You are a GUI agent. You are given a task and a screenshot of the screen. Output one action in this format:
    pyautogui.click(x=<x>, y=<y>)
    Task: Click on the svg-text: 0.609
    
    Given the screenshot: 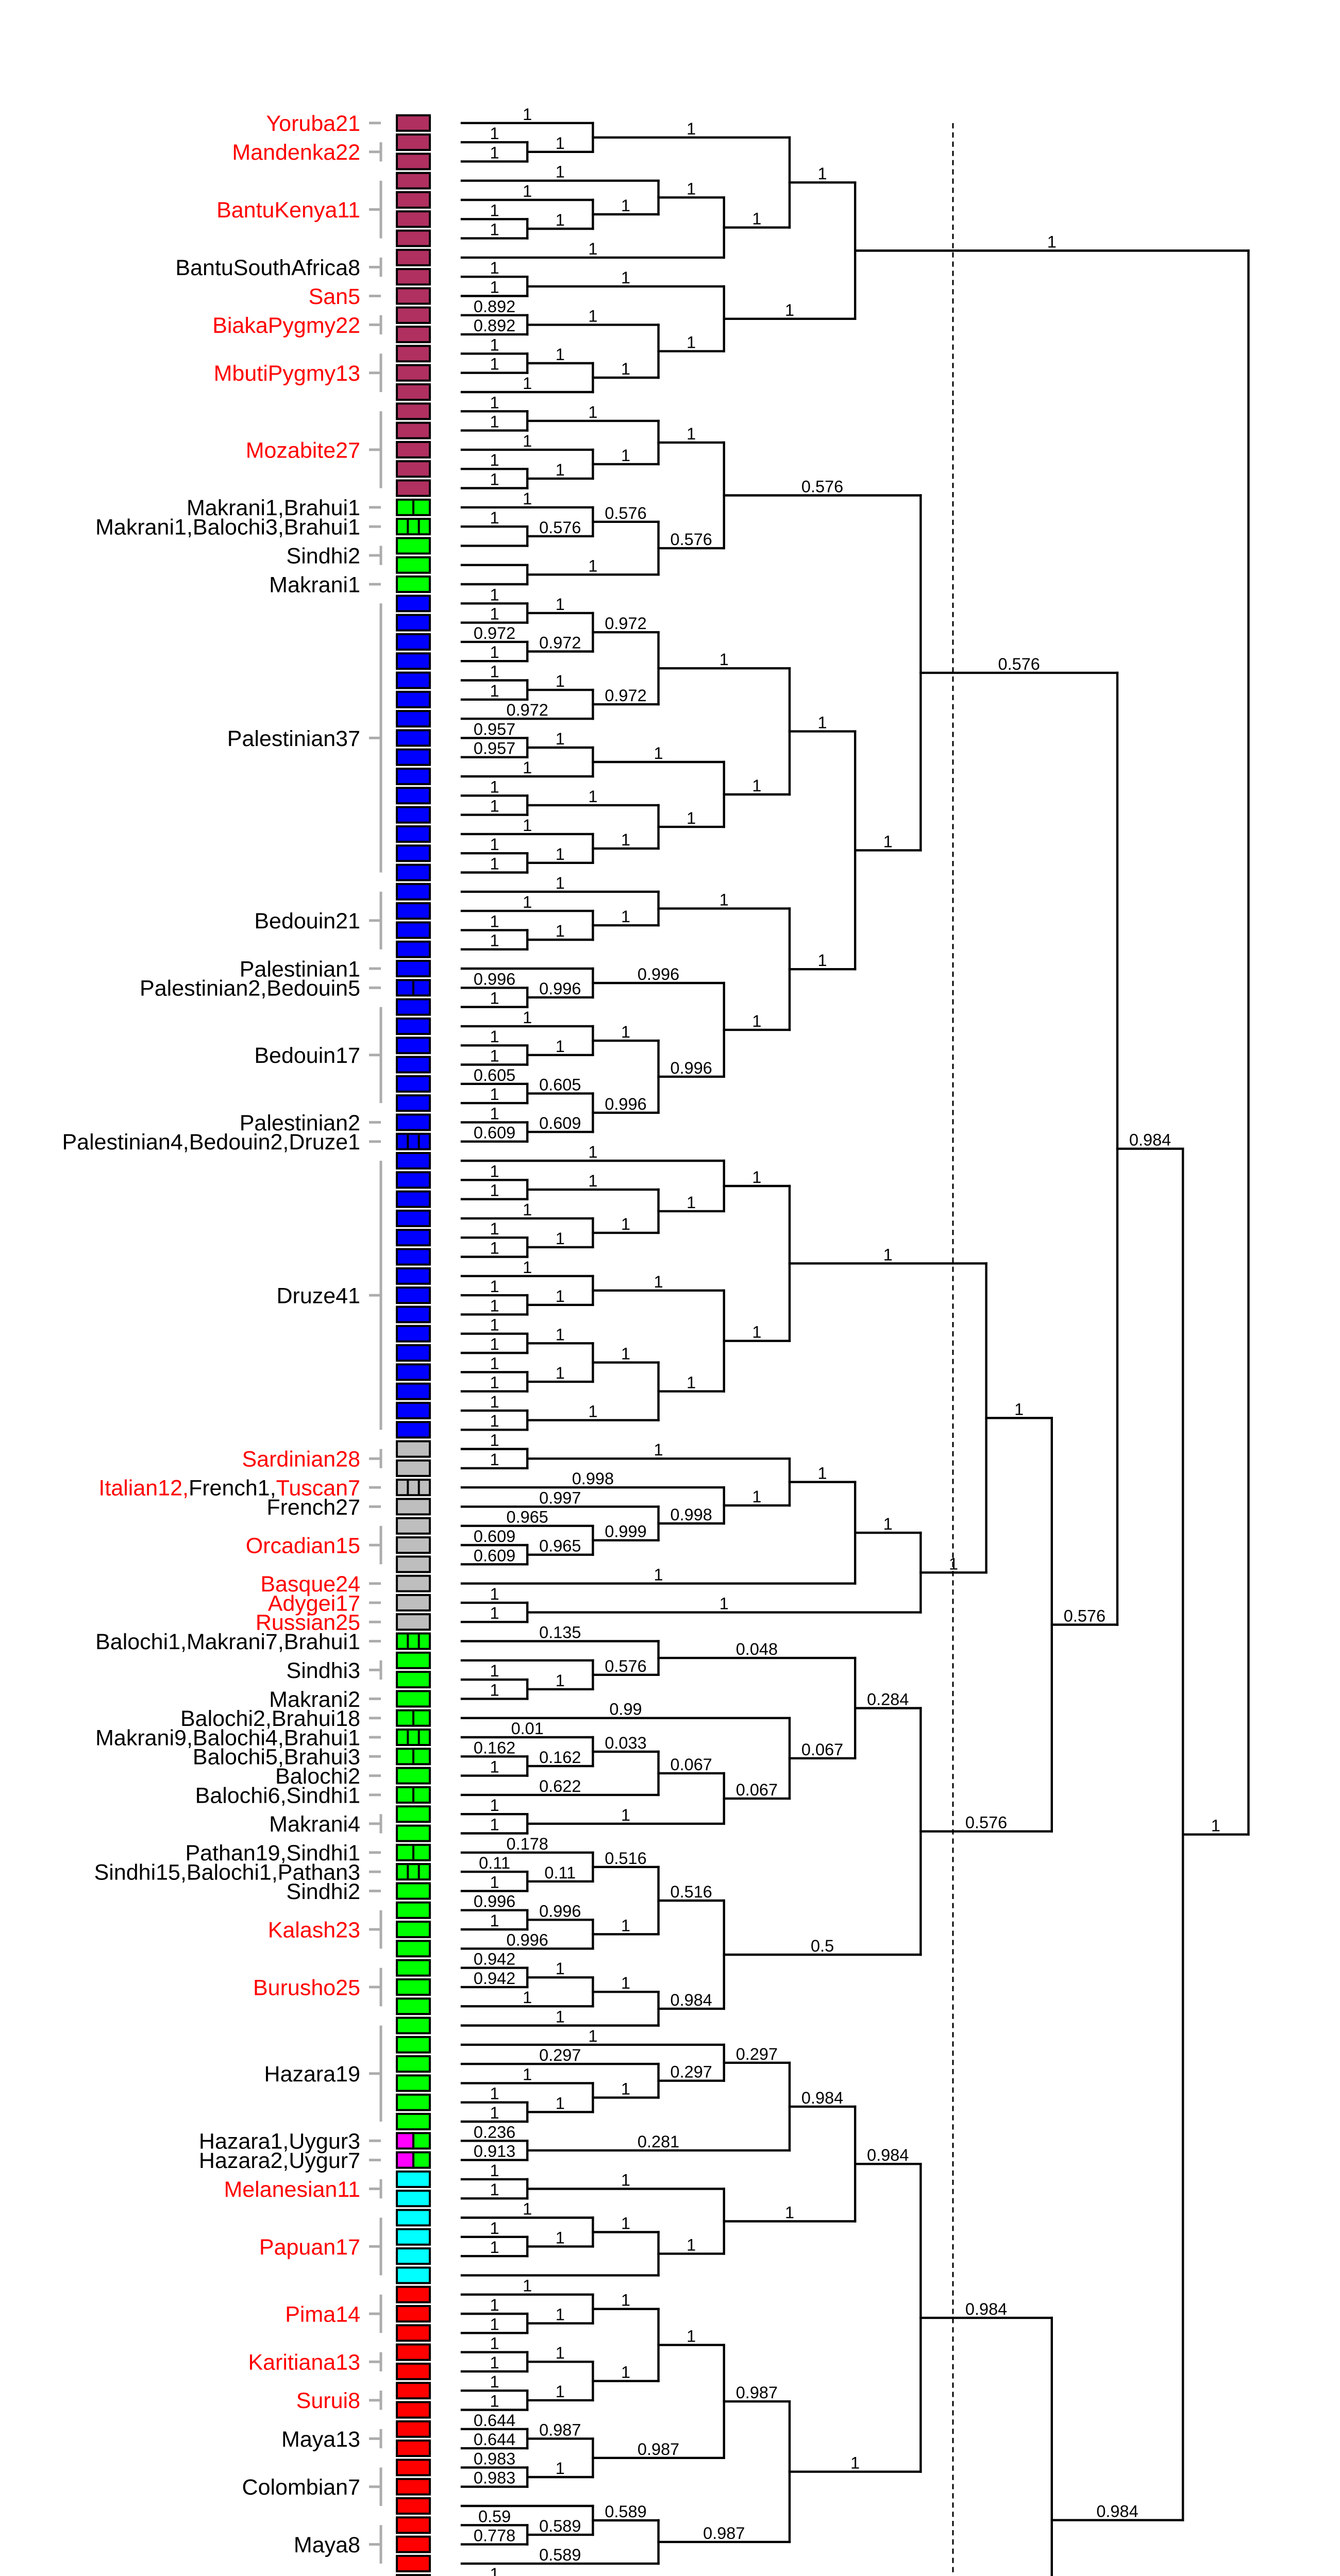 What is the action you would take?
    pyautogui.click(x=494, y=1133)
    